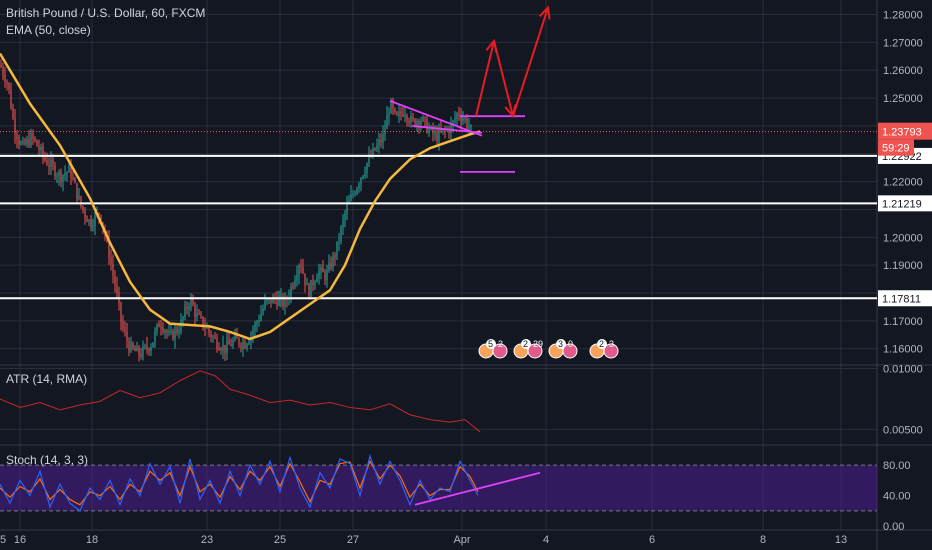  Describe the element at coordinates (903, 99) in the screenshot. I see `price-axis-tick: 1.25000` at that location.